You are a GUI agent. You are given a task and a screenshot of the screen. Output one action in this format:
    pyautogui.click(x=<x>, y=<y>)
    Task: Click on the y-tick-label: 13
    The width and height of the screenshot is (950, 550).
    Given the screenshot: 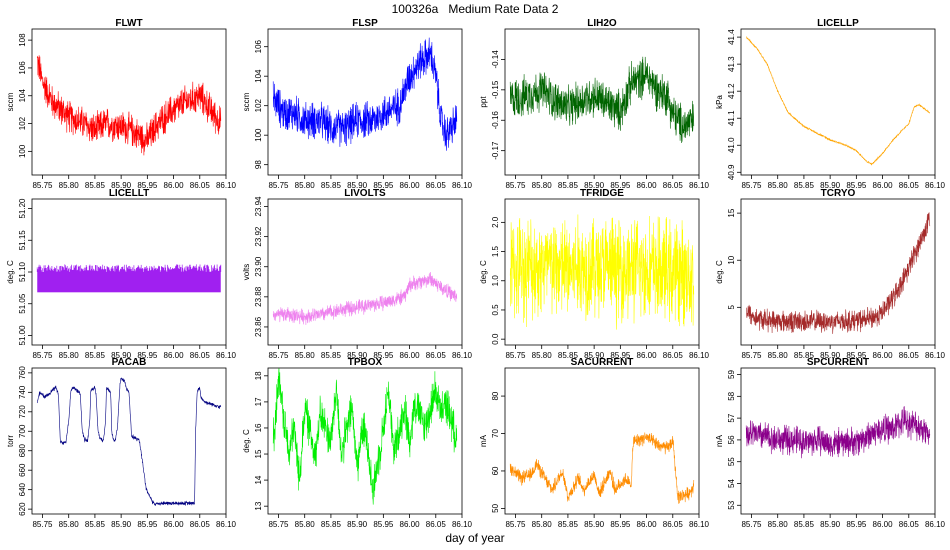 What is the action you would take?
    pyautogui.click(x=258, y=505)
    